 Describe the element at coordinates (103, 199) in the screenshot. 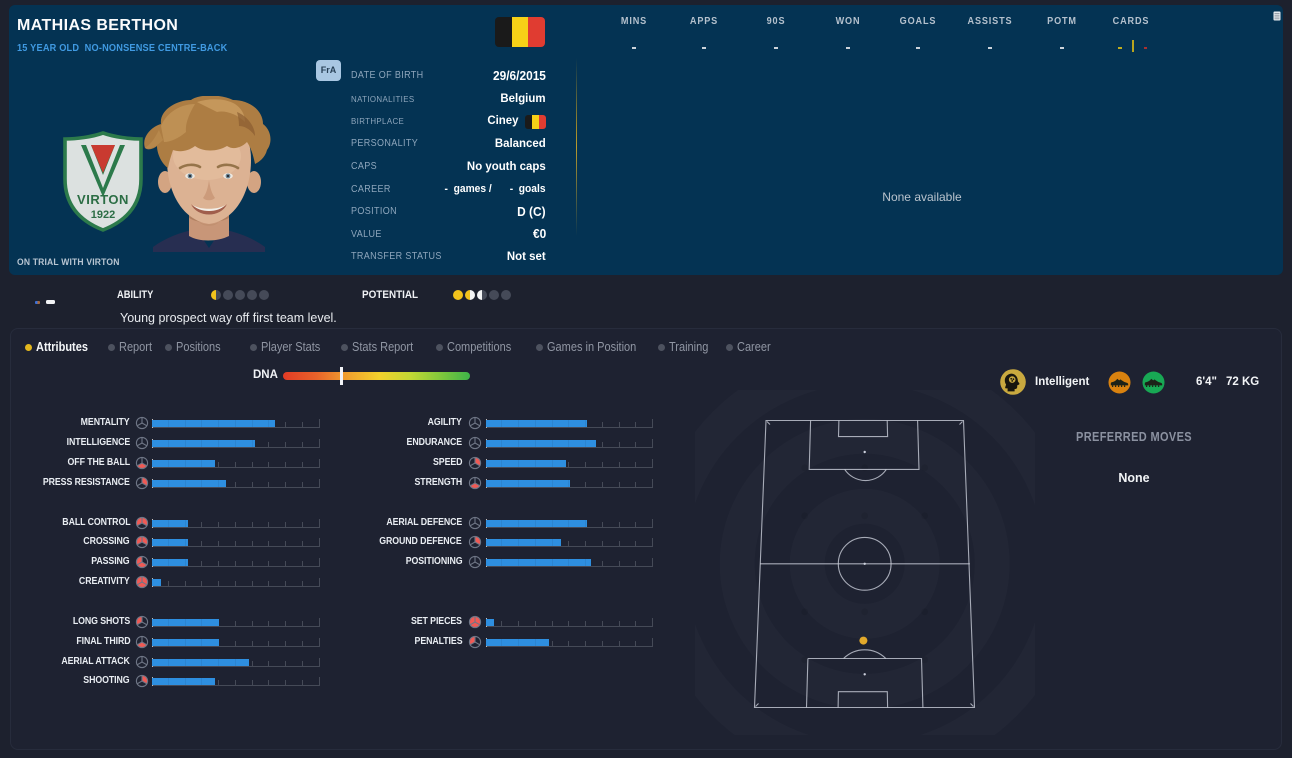

I see `svg-text: VIRTON` at that location.